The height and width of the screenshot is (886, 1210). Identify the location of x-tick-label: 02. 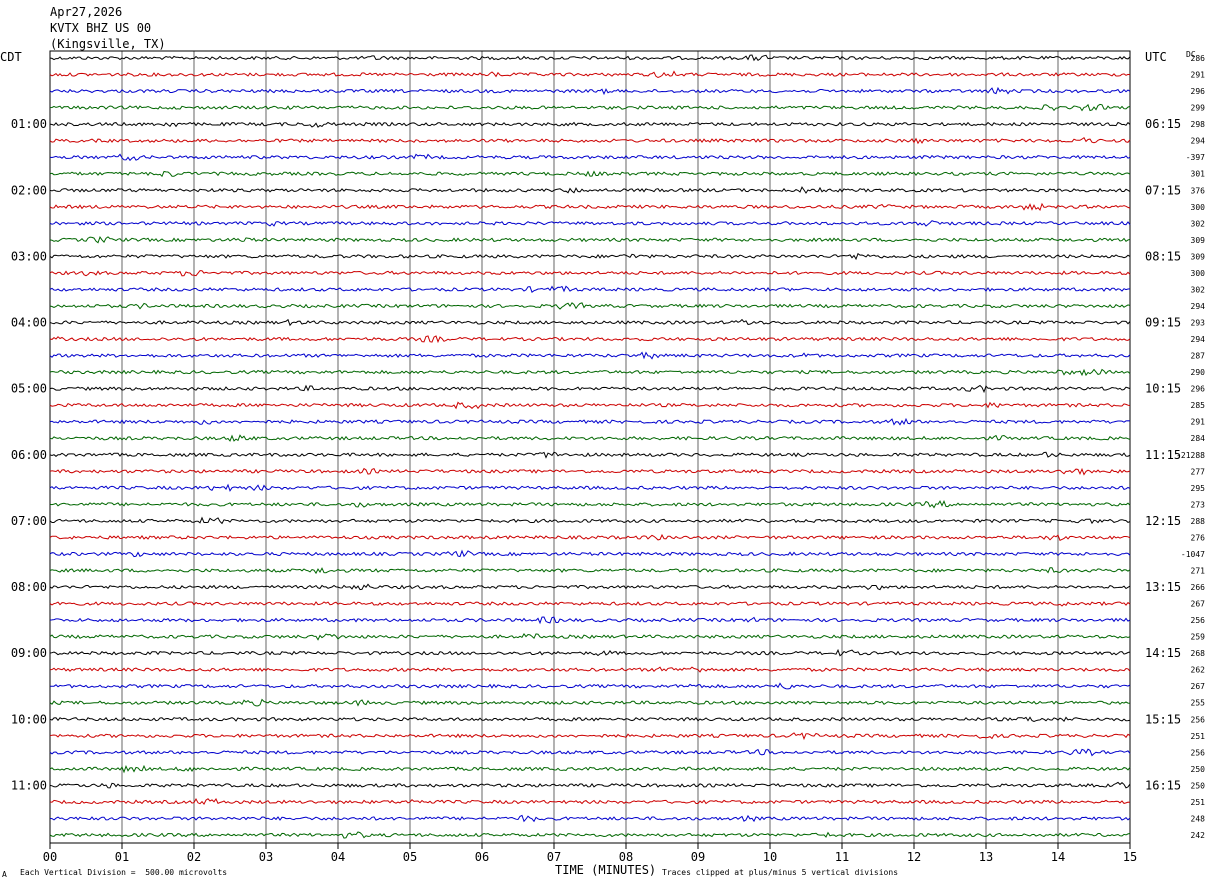
(194, 857).